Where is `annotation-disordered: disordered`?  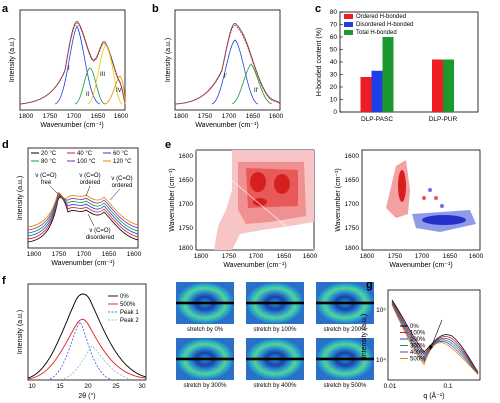 annotation-disordered: disordered is located at coordinates (100, 238).